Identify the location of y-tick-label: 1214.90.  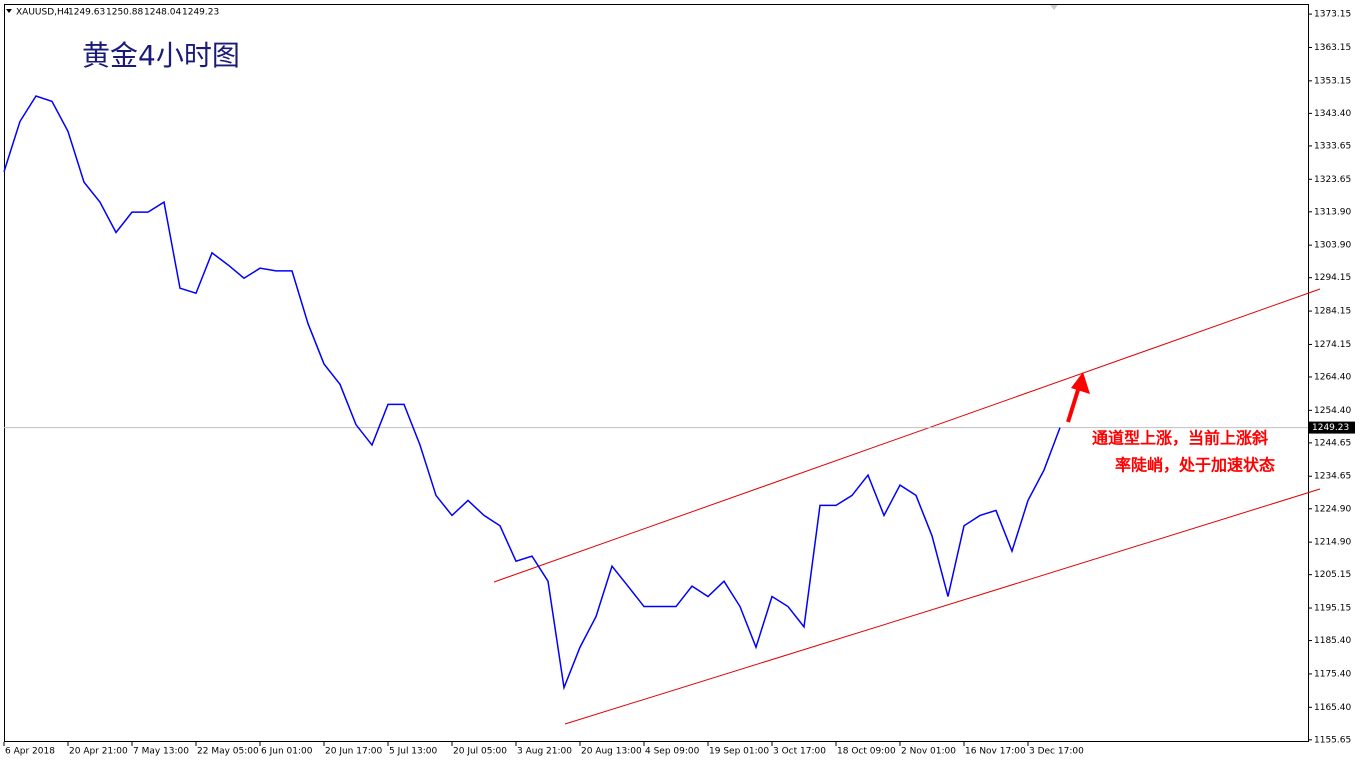
(1332, 543).